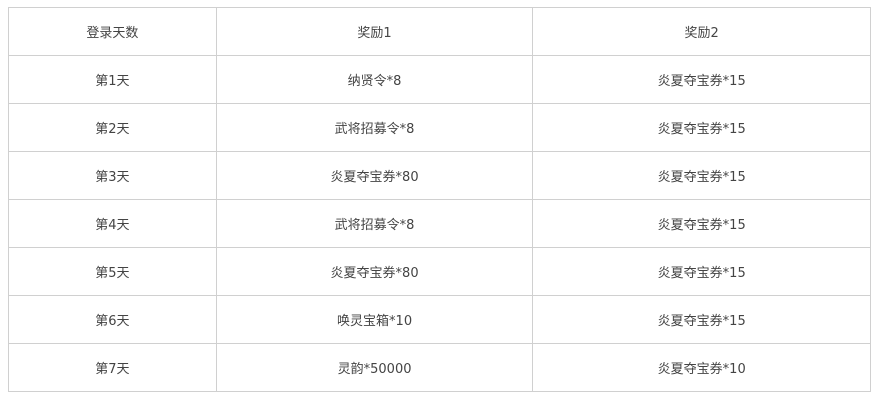 The image size is (873, 400). Describe the element at coordinates (701, 31) in the screenshot. I see `header-reward-2: 奖励2` at that location.